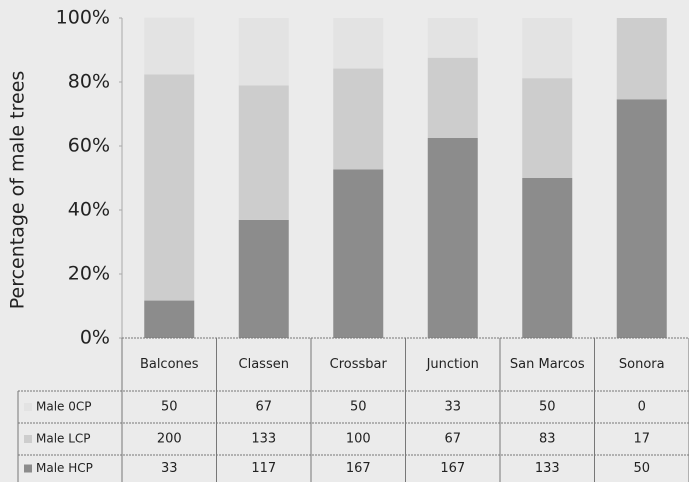  What do you see at coordinates (169, 439) in the screenshot?
I see `table-value: 200` at bounding box center [169, 439].